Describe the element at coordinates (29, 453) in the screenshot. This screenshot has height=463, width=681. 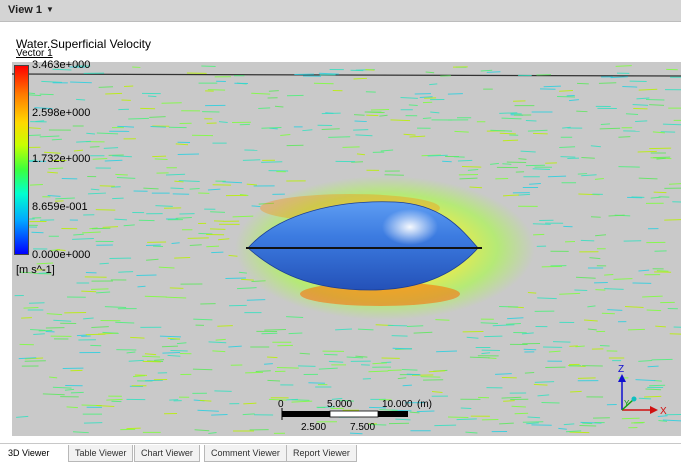
I see `tab-3d-viewer: 3D Viewer` at that location.